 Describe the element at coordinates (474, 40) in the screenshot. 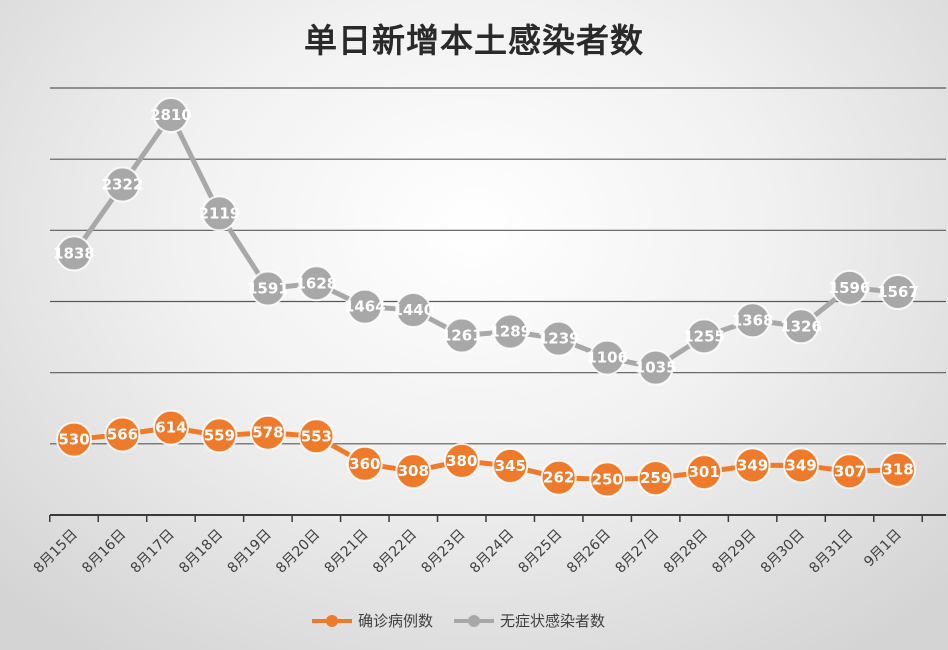

I see `chart-title: 单日新增本土感染者数` at that location.